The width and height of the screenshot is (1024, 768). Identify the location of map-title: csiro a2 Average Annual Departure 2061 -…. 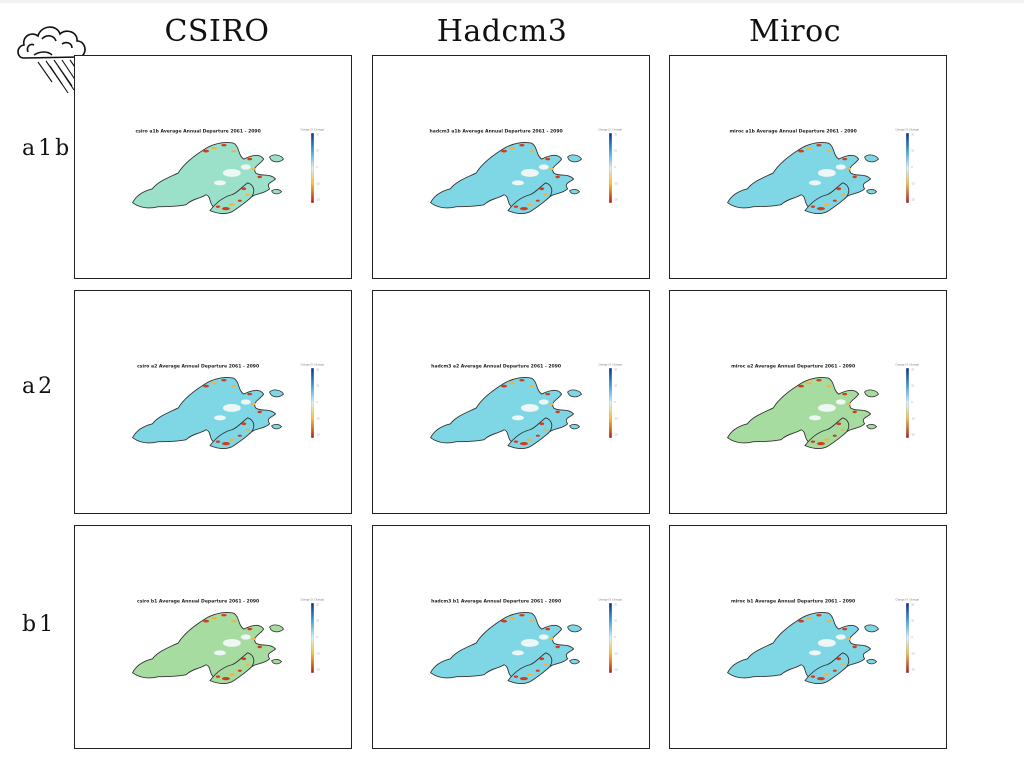
(198, 366).